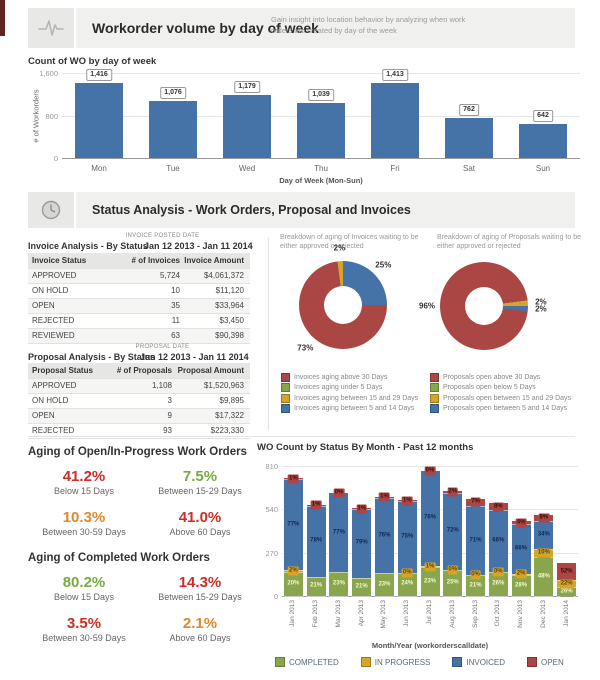 This screenshot has height=680, width=600. Describe the element at coordinates (498, 572) in the screenshot. I see `segment-label: 0%` at that location.